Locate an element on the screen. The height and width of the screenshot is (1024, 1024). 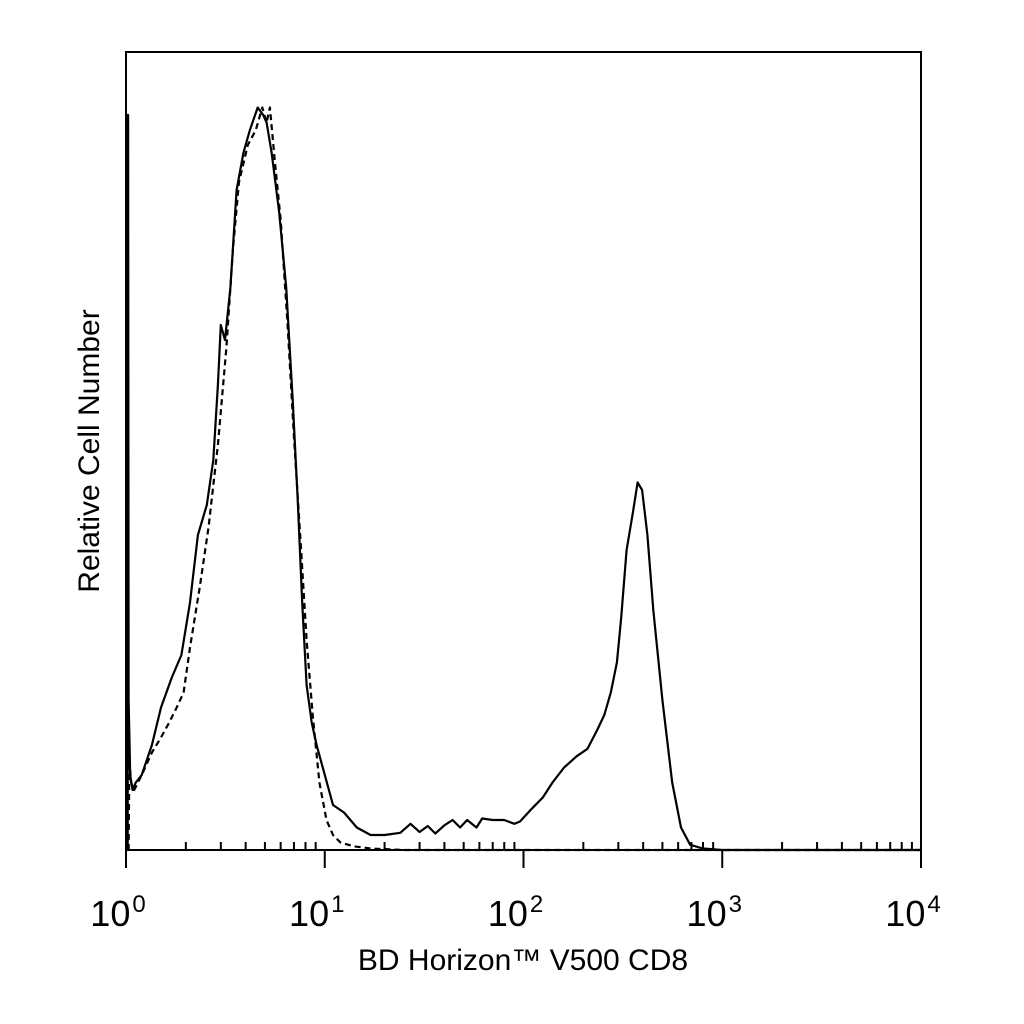
x-tick-label: 10⁴ is located at coordinates (912, 912).